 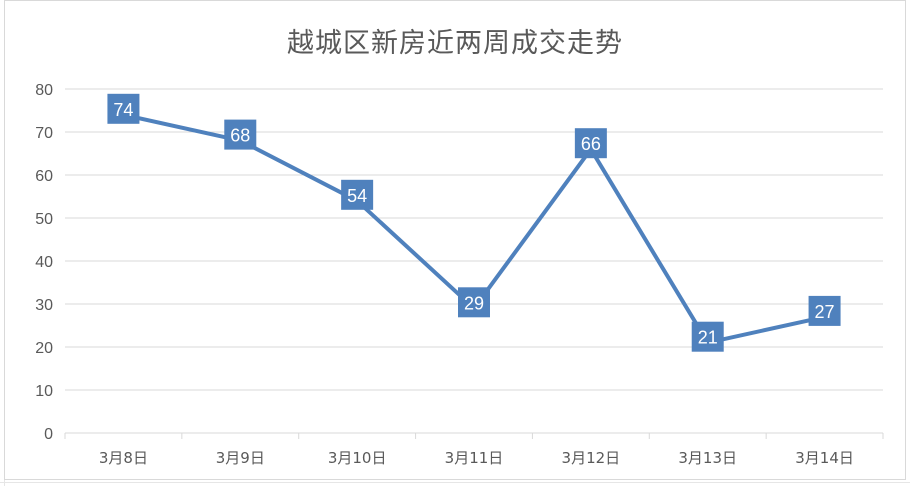 I want to click on y-tick-label: 0, so click(x=48, y=434).